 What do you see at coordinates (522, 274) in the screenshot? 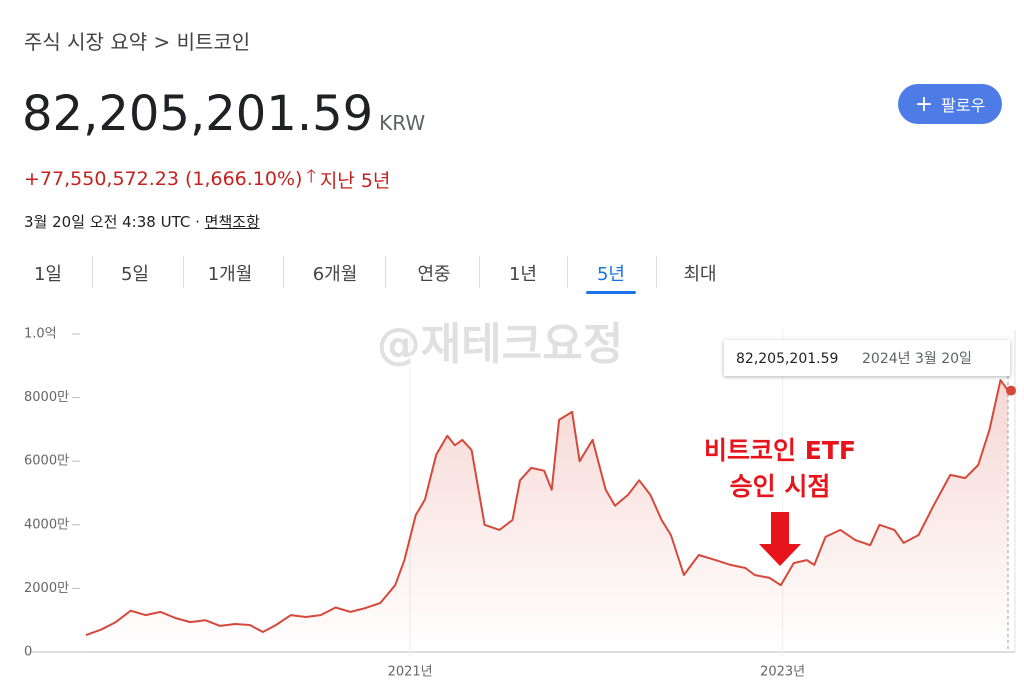
I see `tab: 1년` at bounding box center [522, 274].